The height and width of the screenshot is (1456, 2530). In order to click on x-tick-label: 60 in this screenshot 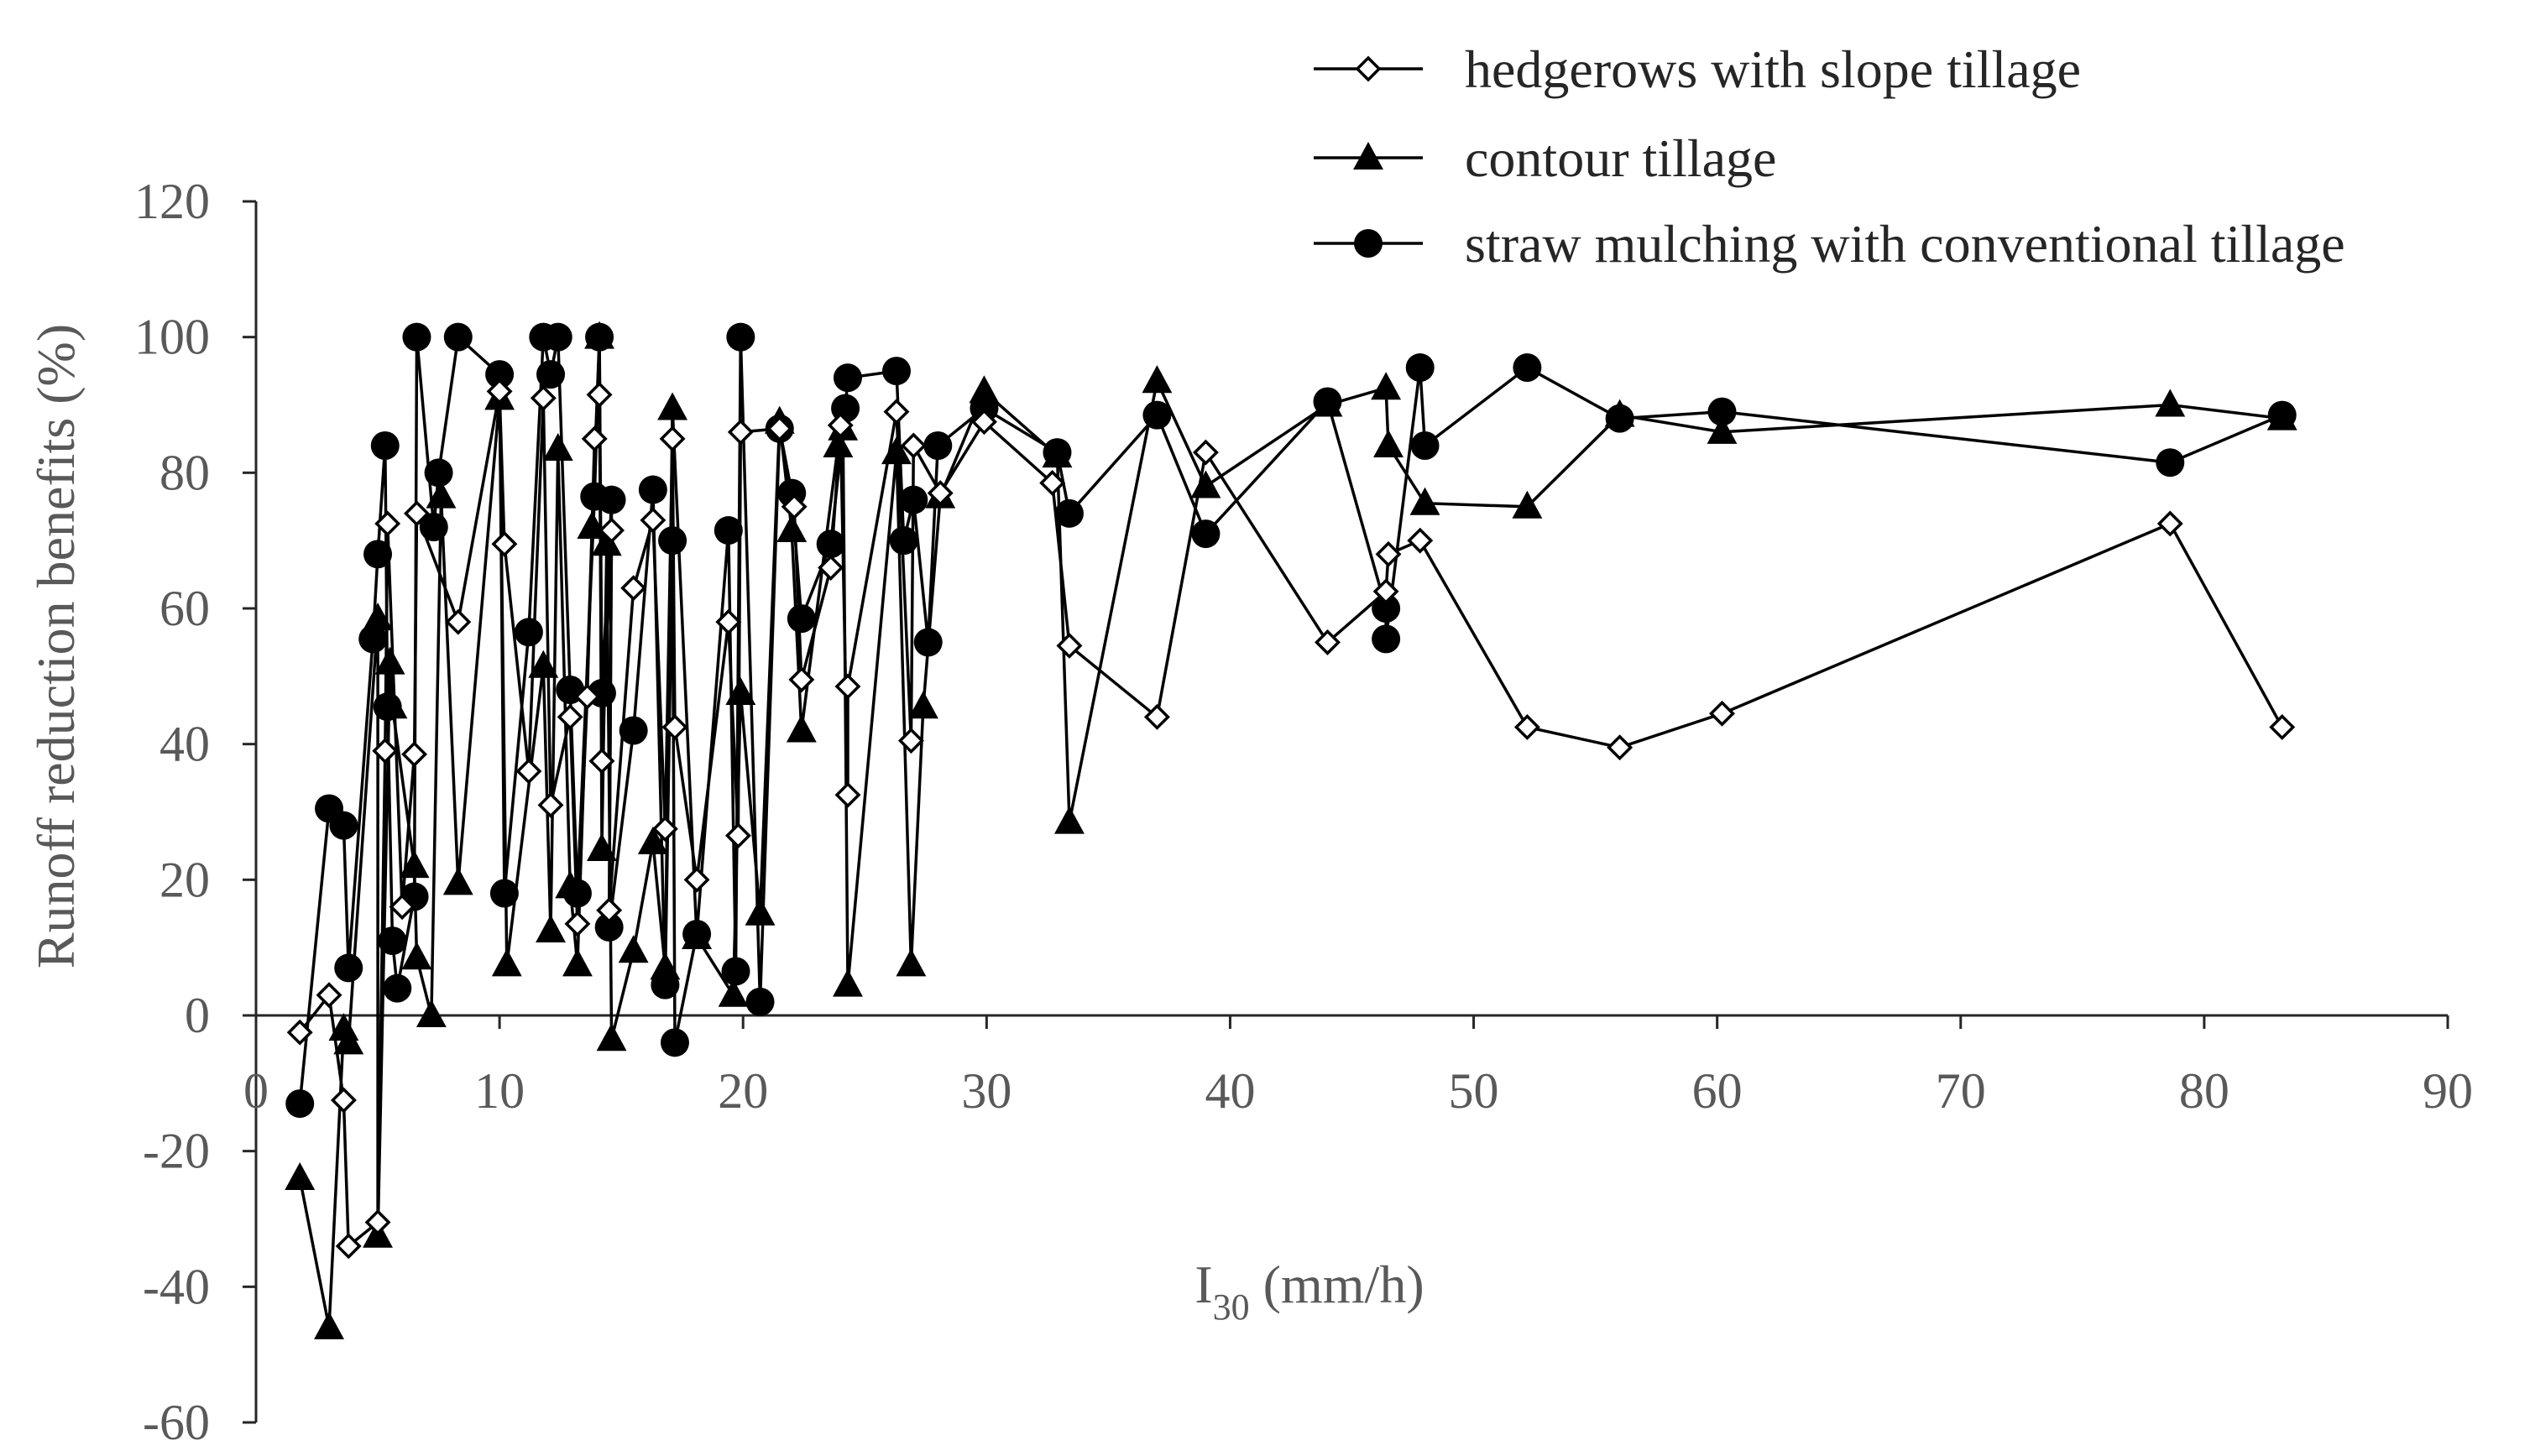, I will do `click(1717, 1091)`.